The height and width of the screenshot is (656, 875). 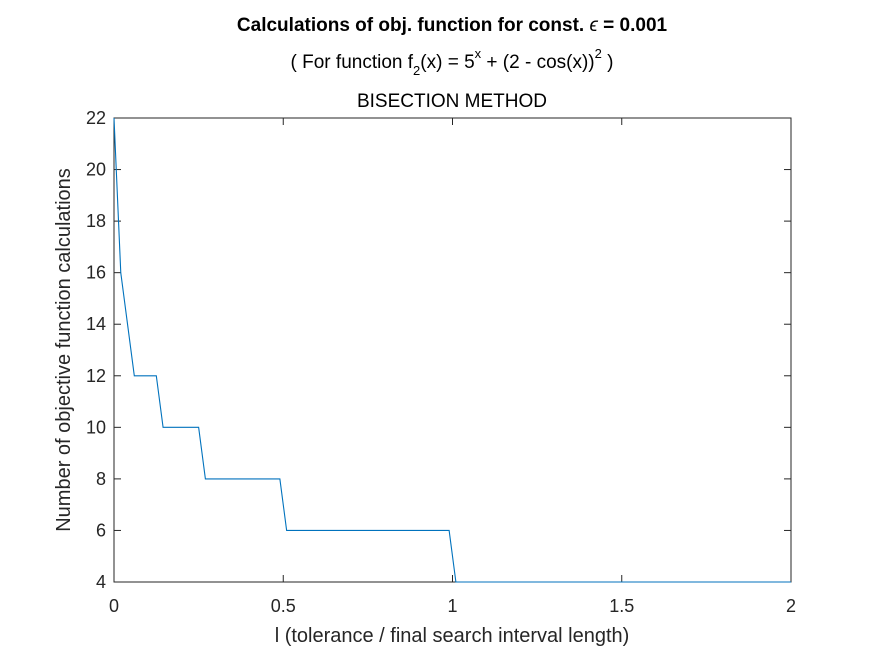 I want to click on y-tick-label: 10, so click(x=96, y=427).